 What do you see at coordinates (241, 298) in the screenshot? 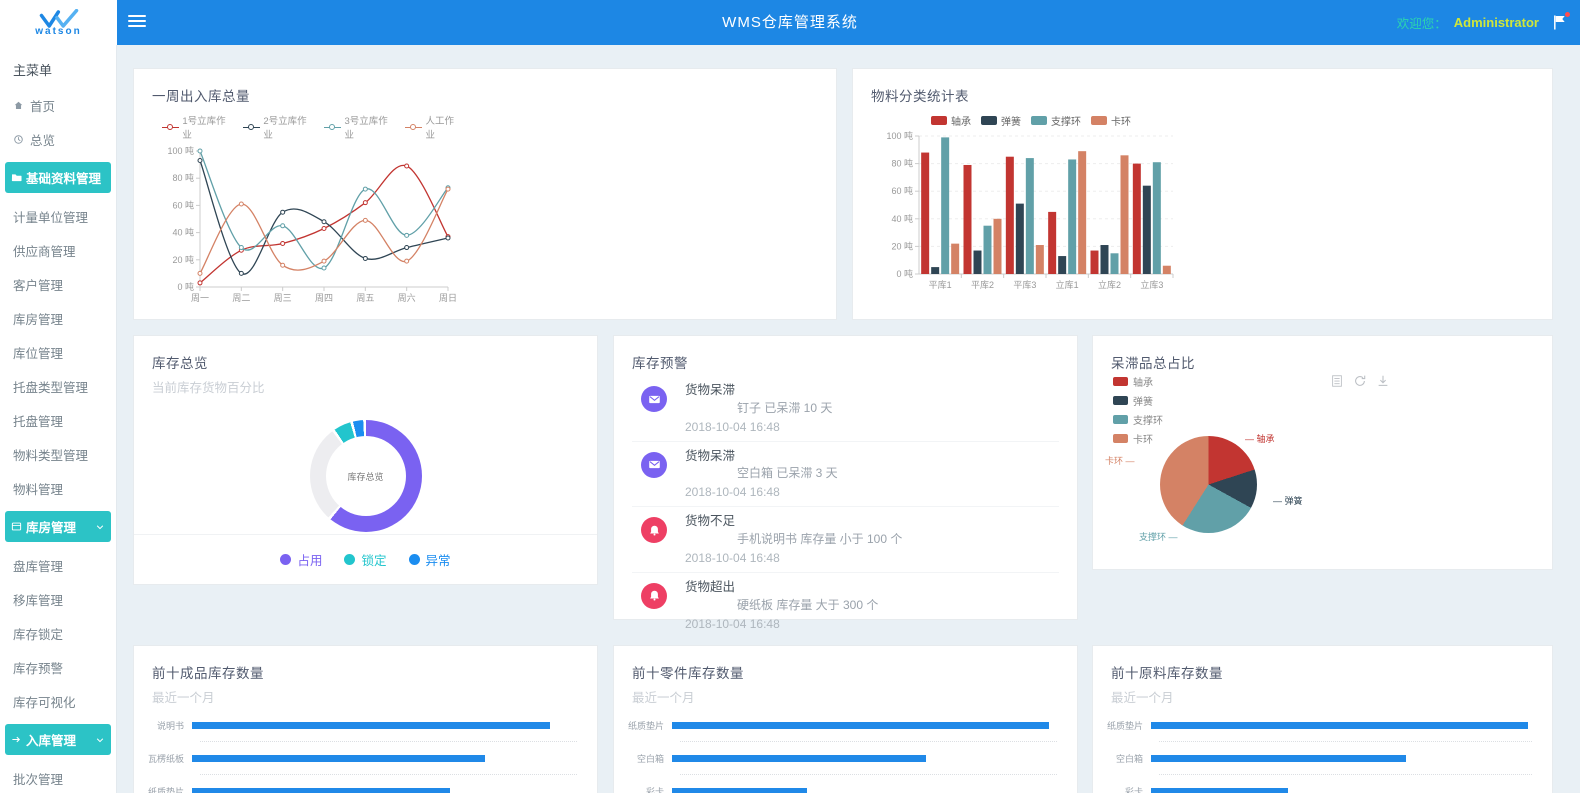
I see `svg-text: 周二` at bounding box center [241, 298].